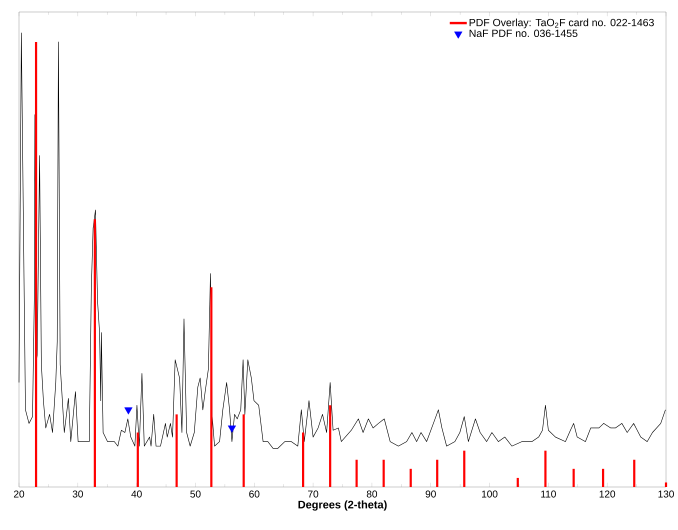 The width and height of the screenshot is (678, 530). I want to click on legend-label: PDF Overlay: TaO$_{2}$F card no. 022-1463, so click(562, 23).